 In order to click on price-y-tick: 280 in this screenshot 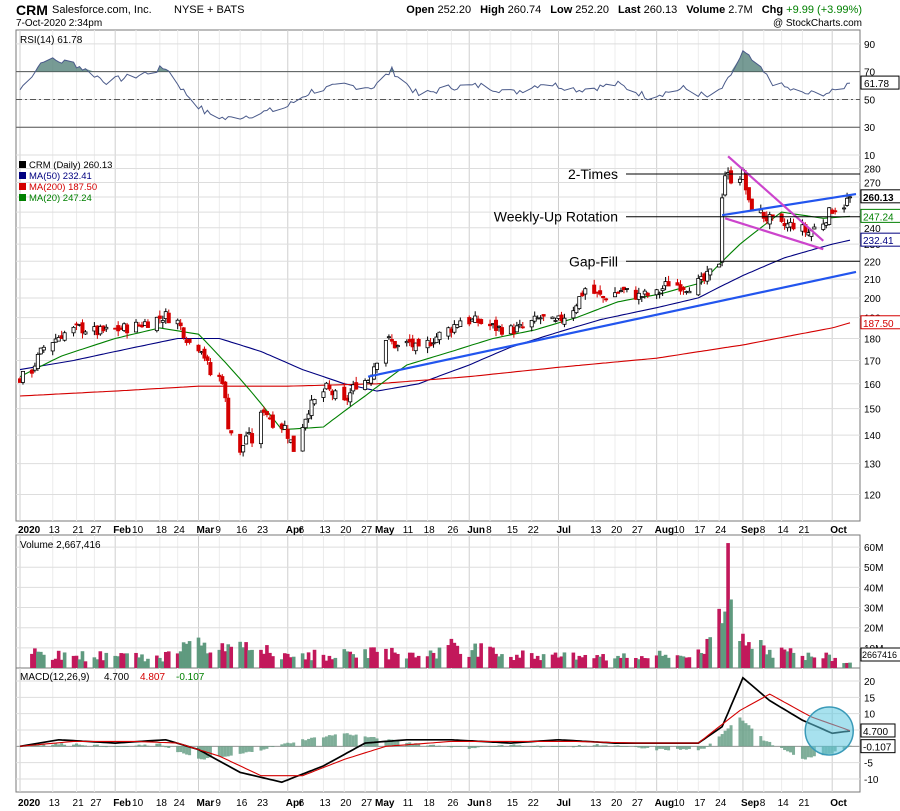, I will do `click(872, 169)`.